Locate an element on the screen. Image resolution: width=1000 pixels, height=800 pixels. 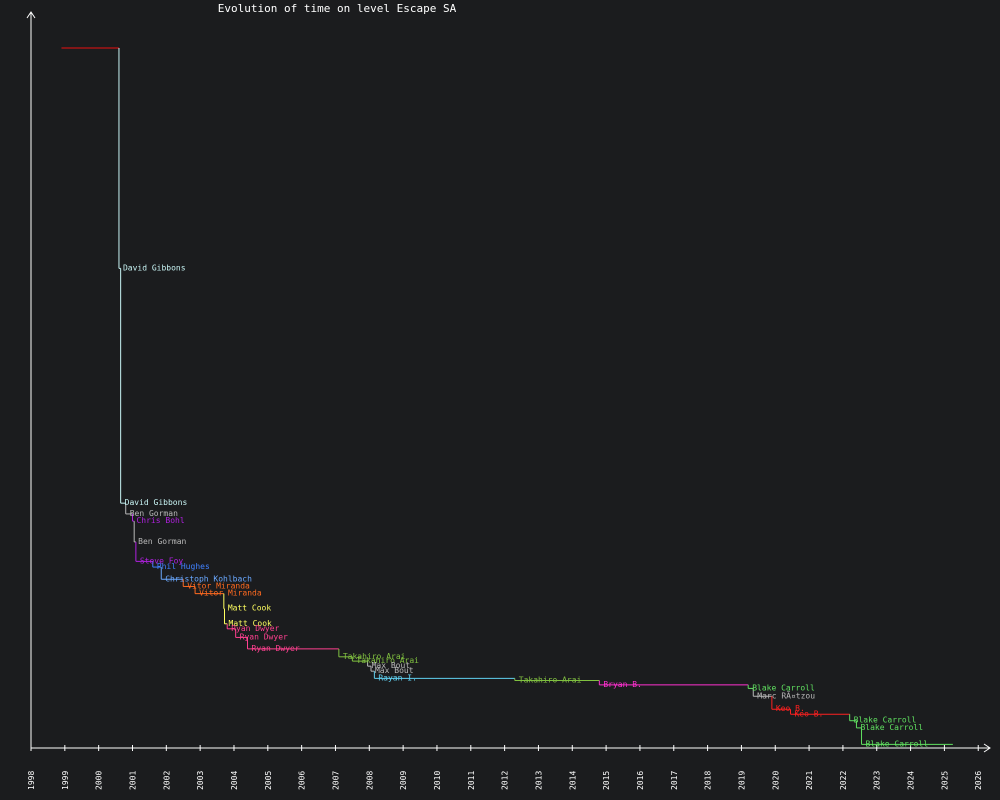
x-tick-label: 2001 is located at coordinates (132, 780).